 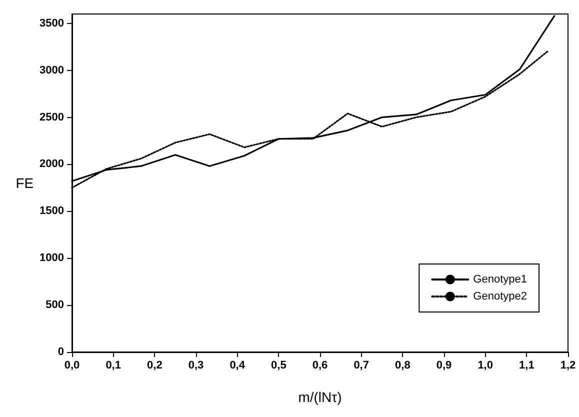 I want to click on x-axis-title: m/(lNτ), so click(x=320, y=397).